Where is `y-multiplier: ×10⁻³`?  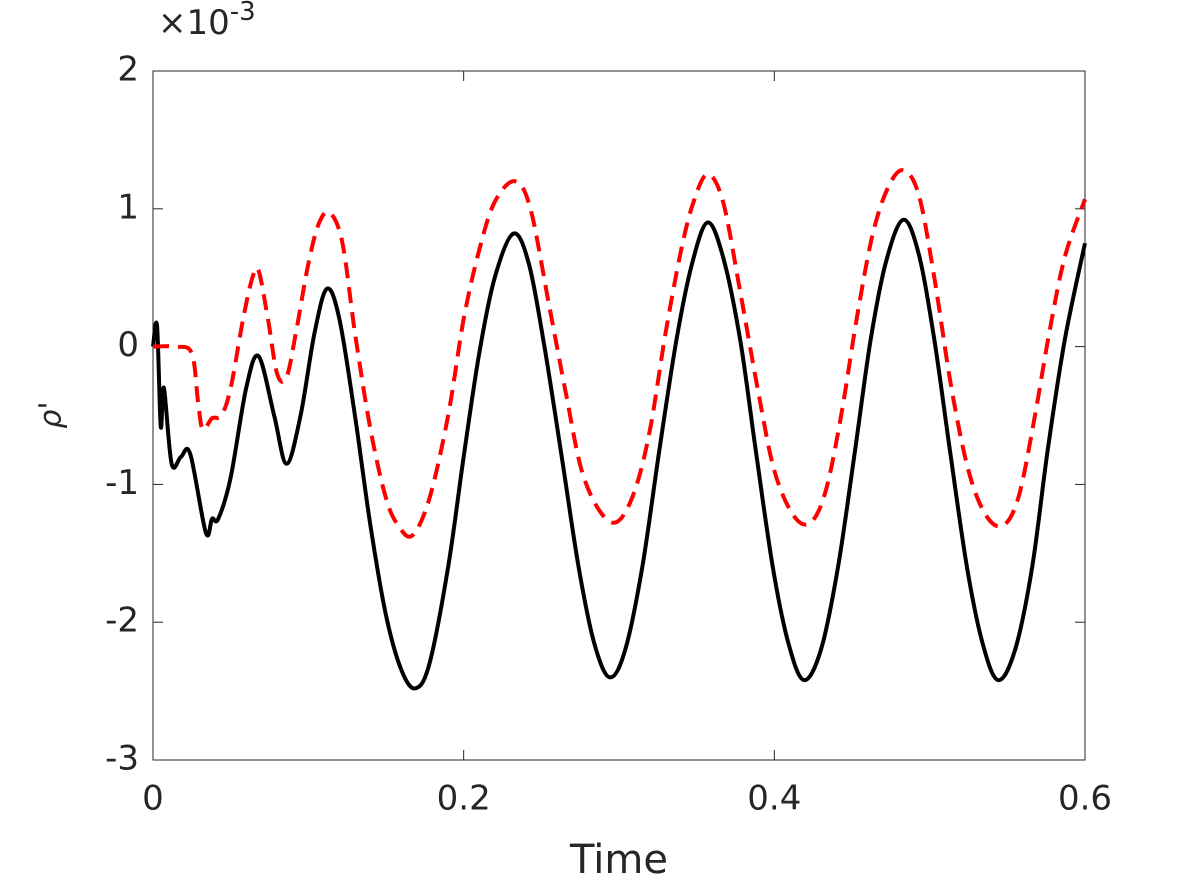 y-multiplier: ×10⁻³ is located at coordinates (207, 21).